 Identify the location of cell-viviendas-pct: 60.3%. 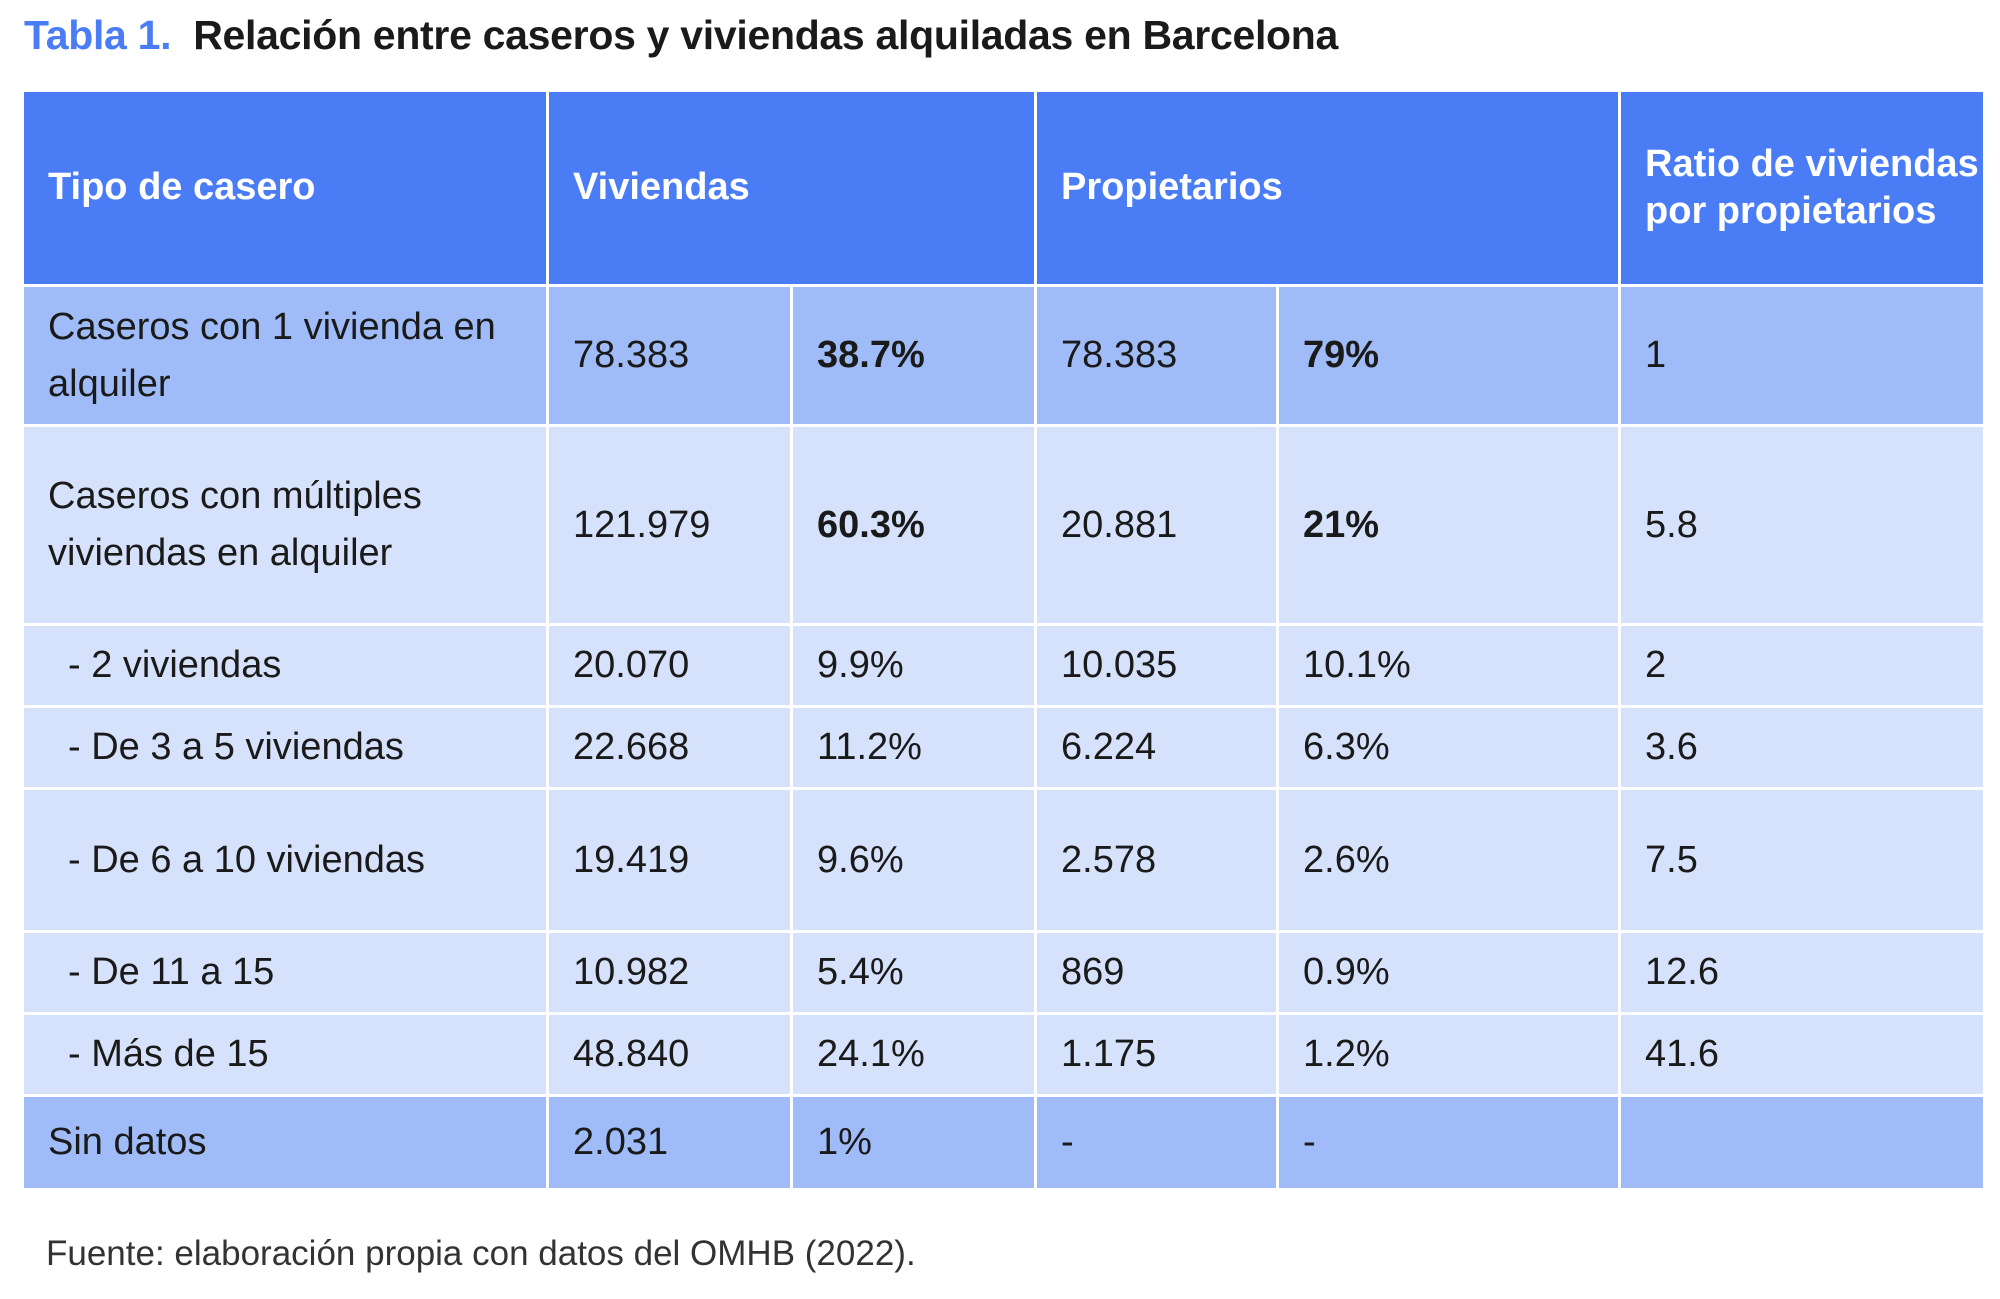
(913, 525).